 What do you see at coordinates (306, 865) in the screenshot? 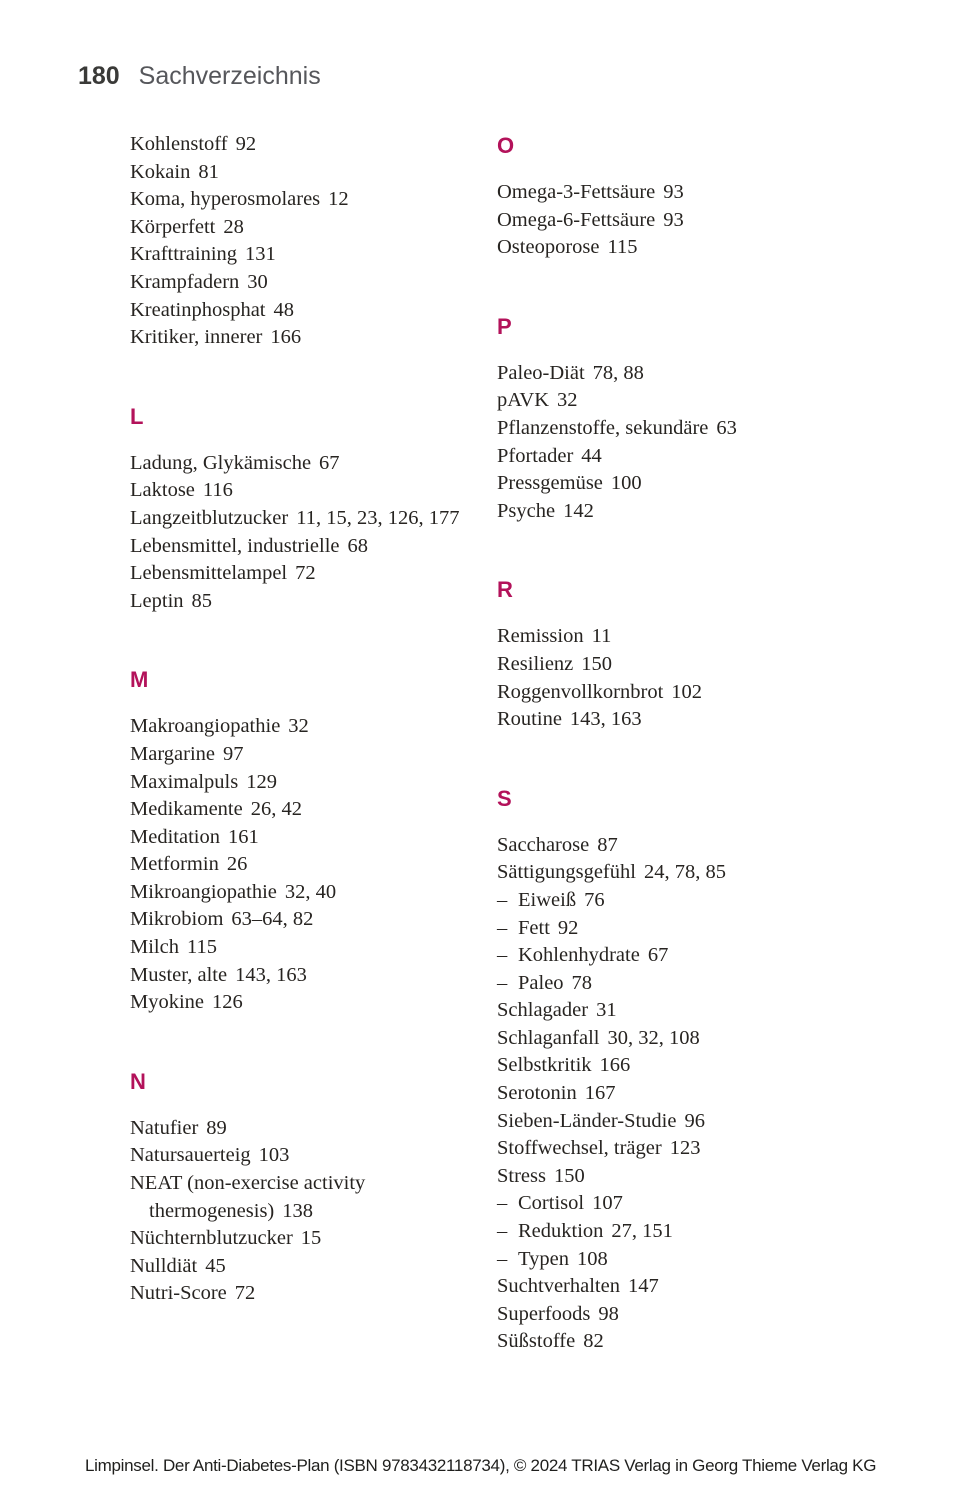
I see `index-entry: Metformin 26` at bounding box center [306, 865].